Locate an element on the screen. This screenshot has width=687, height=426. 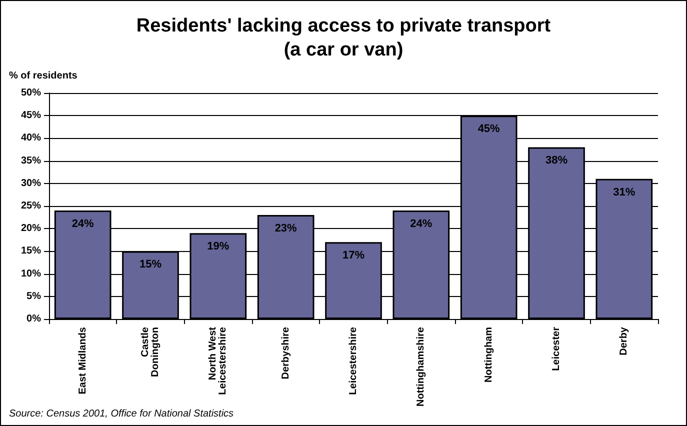
x-tick-label: Nottinghamshire is located at coordinates (421, 366).